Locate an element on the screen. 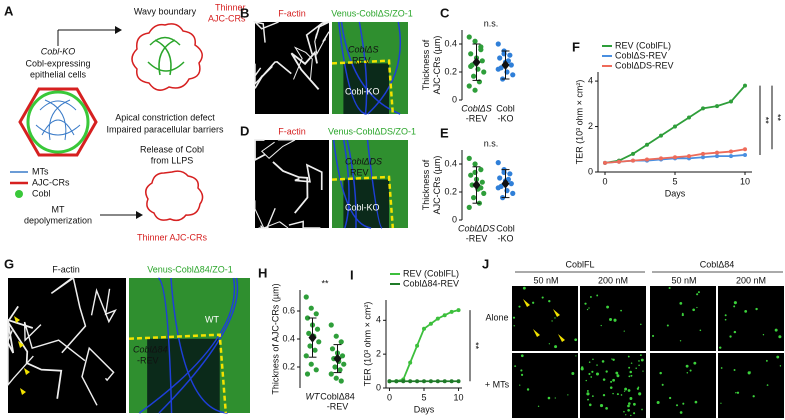  y-axis-label: Thickness of is located at coordinates (426, 64).